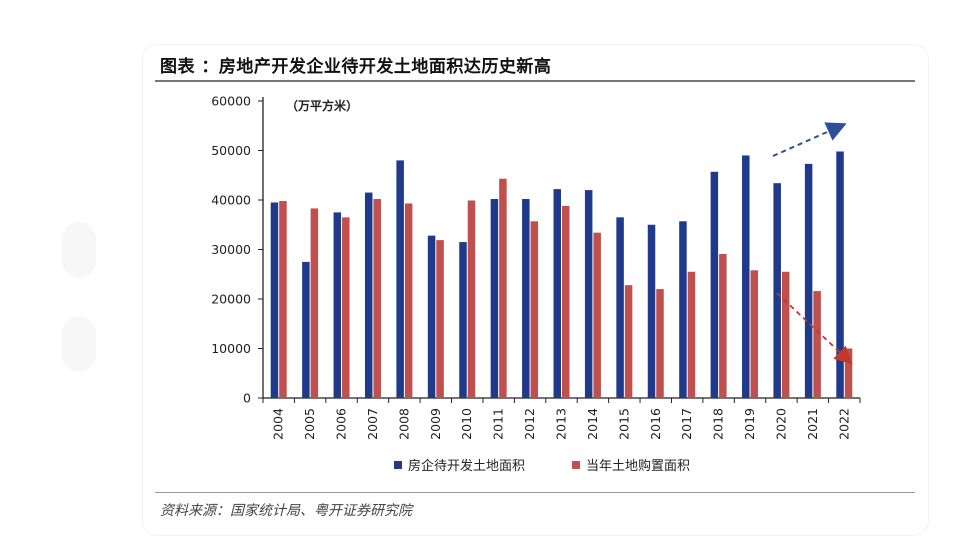 This screenshot has height=542, width=960. Describe the element at coordinates (780, 424) in the screenshot. I see `x-tick-label: 2020` at that location.